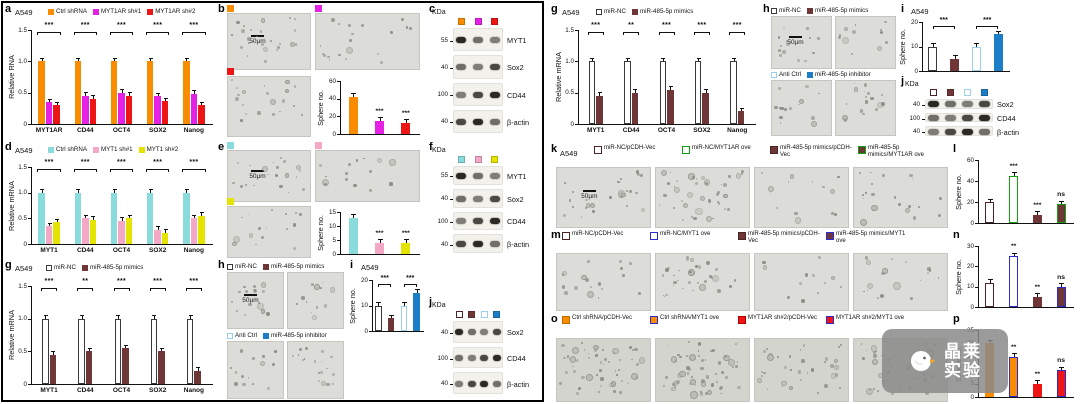  What do you see at coordinates (517, 41) in the screenshot?
I see `protein-label: MYT1` at bounding box center [517, 41].